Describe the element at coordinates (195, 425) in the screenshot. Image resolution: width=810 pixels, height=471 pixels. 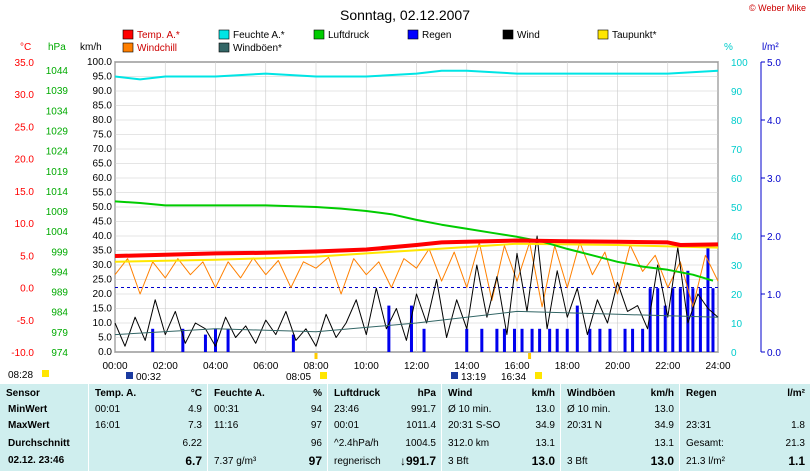
I see `row-value: 7.3` at that location.